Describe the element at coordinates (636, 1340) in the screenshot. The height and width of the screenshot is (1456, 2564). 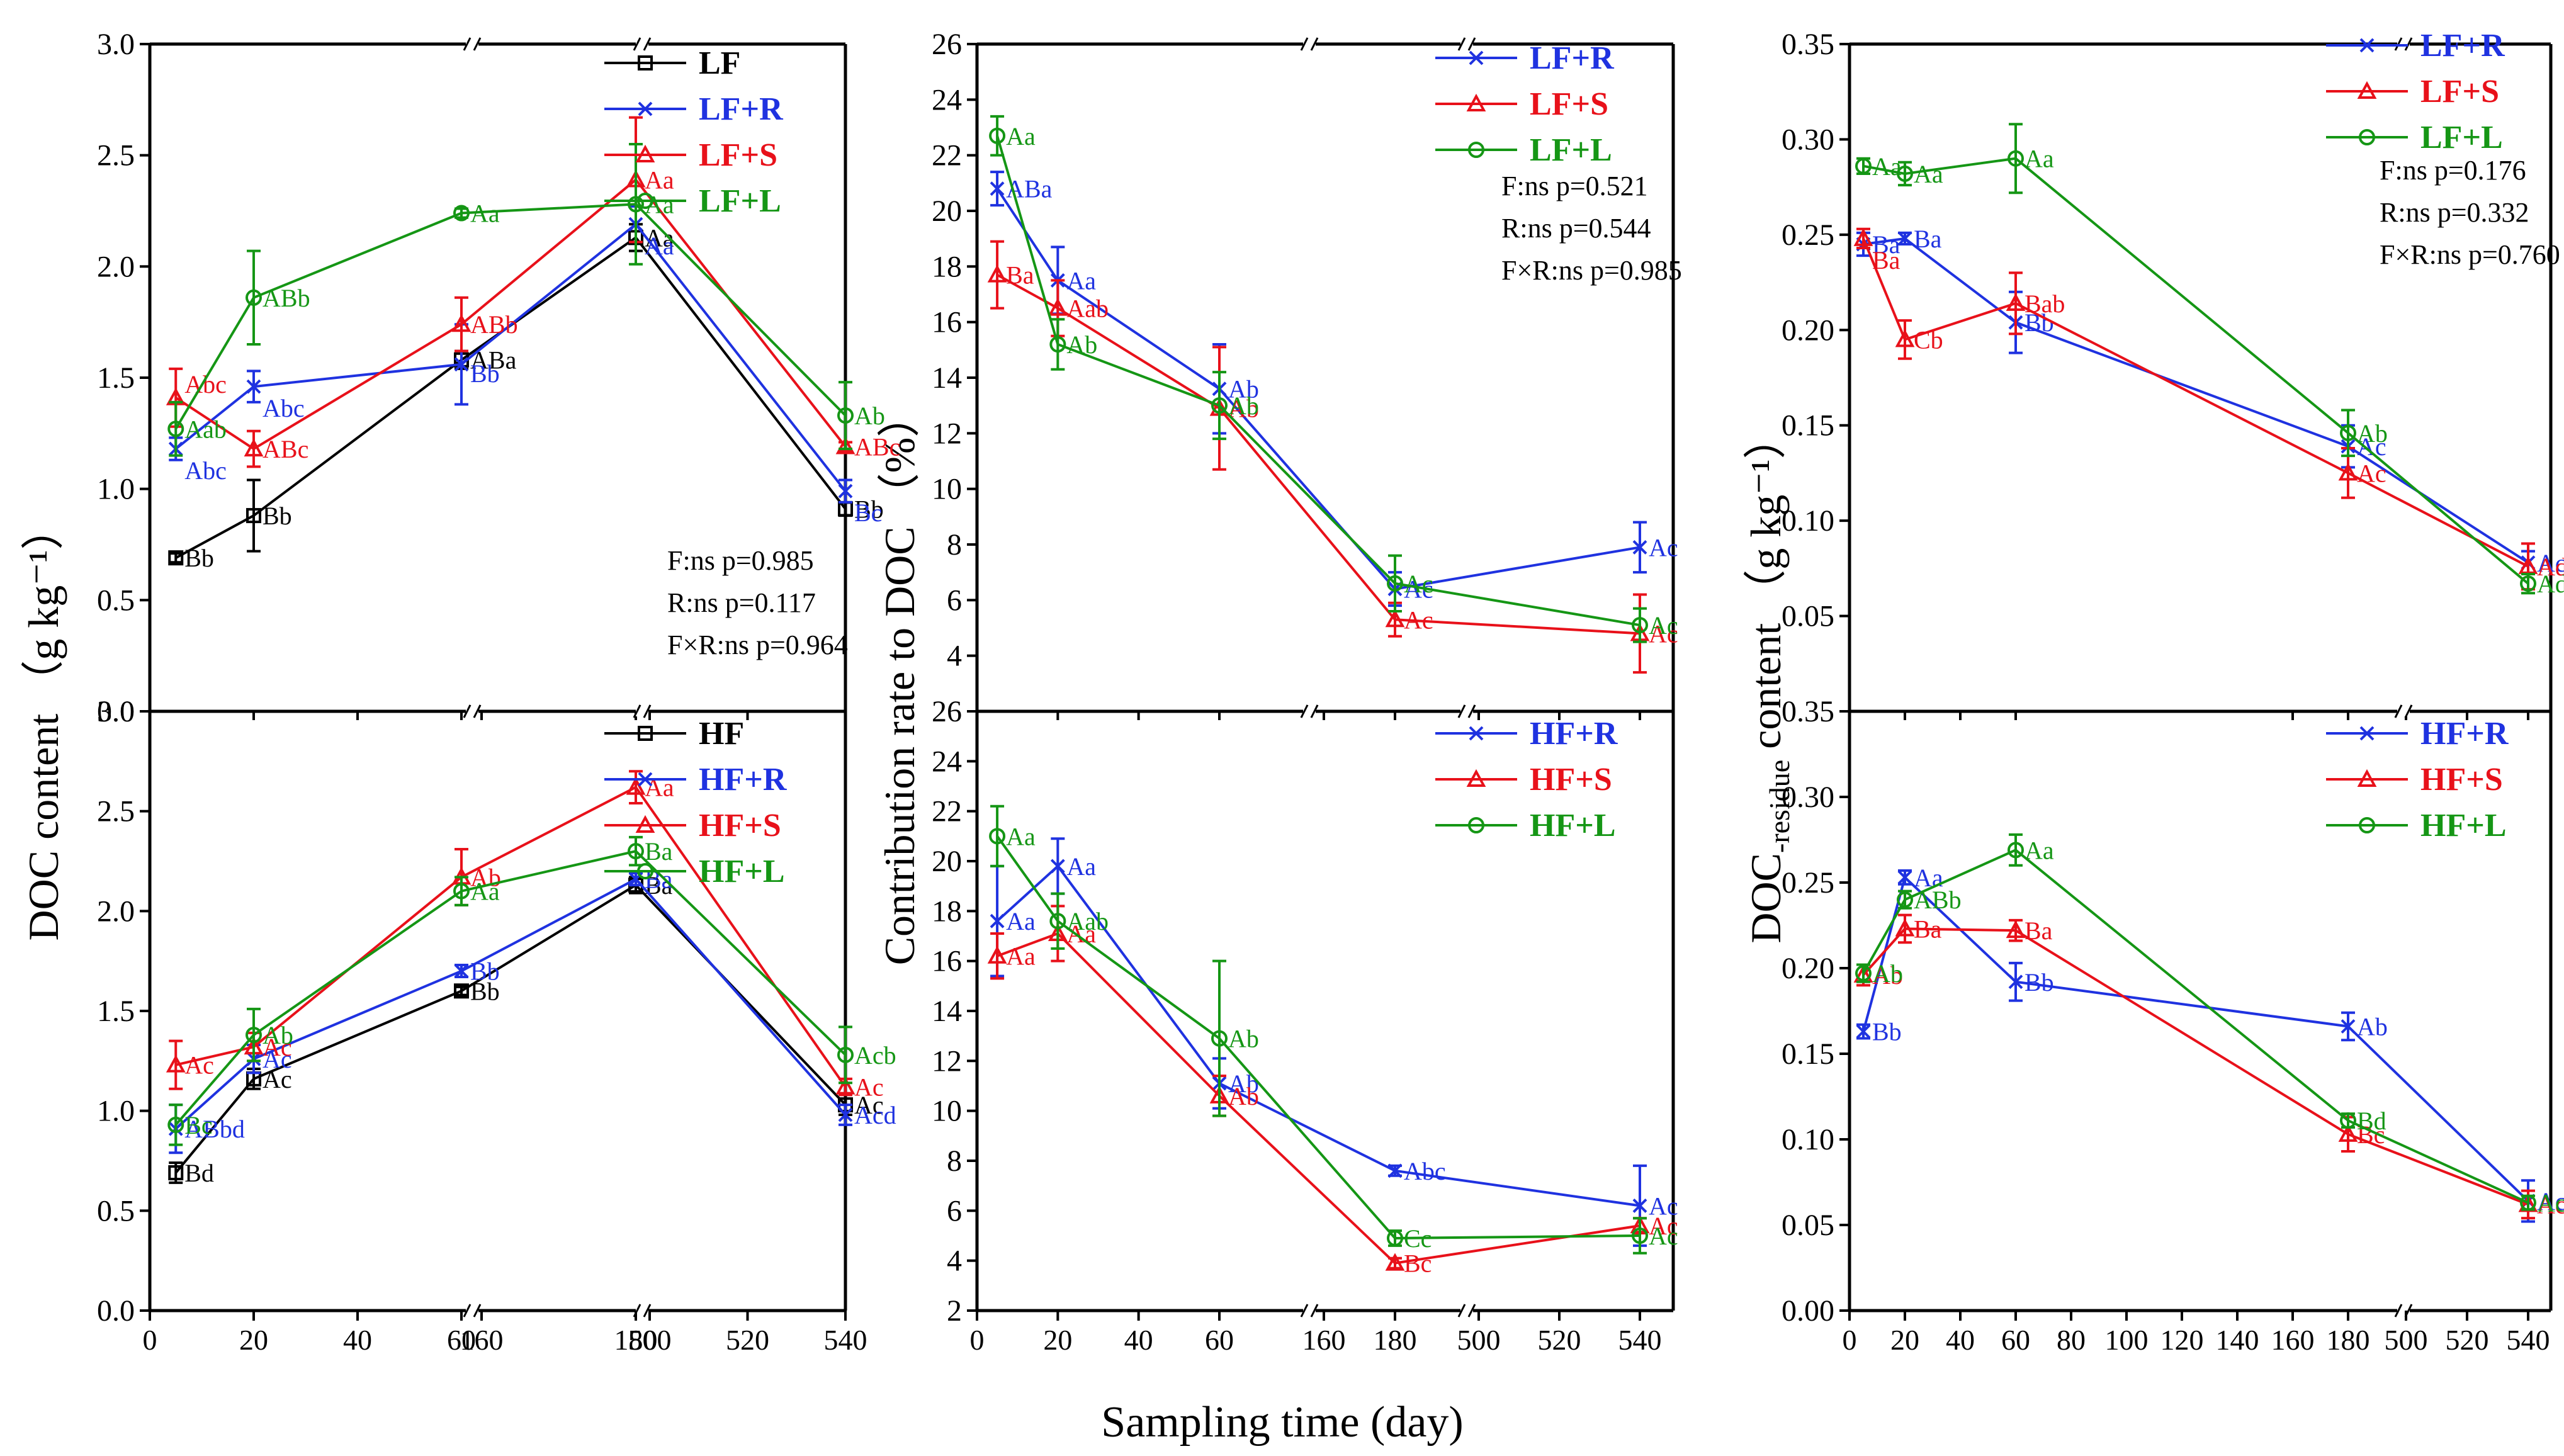
I see `x-tick-label: 180` at that location.